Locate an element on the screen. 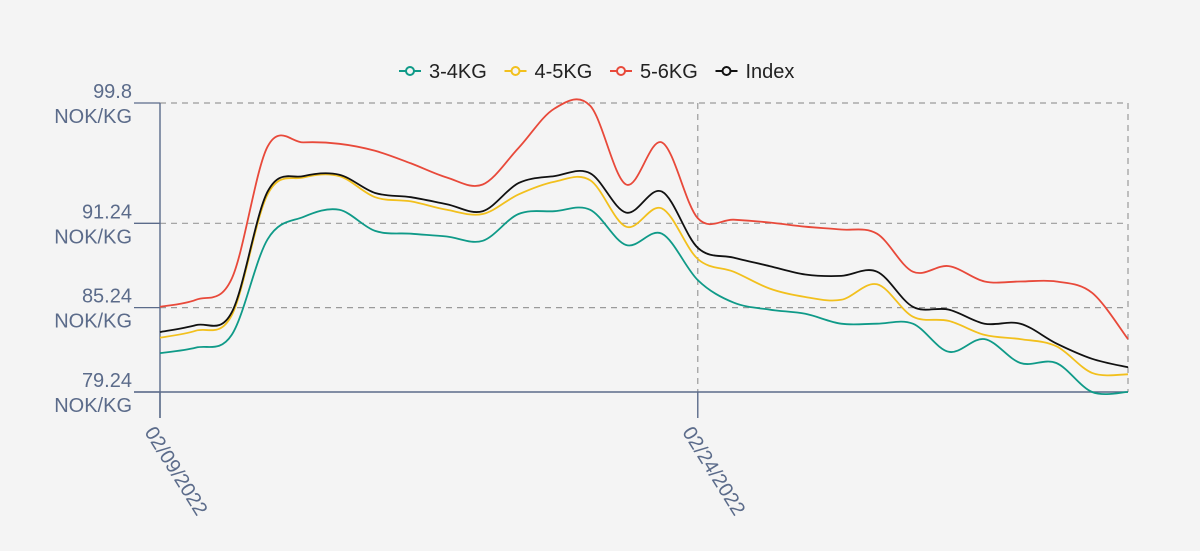 This screenshot has width=1200, height=551. x-tick-label: 02/24/2022 is located at coordinates (714, 471).